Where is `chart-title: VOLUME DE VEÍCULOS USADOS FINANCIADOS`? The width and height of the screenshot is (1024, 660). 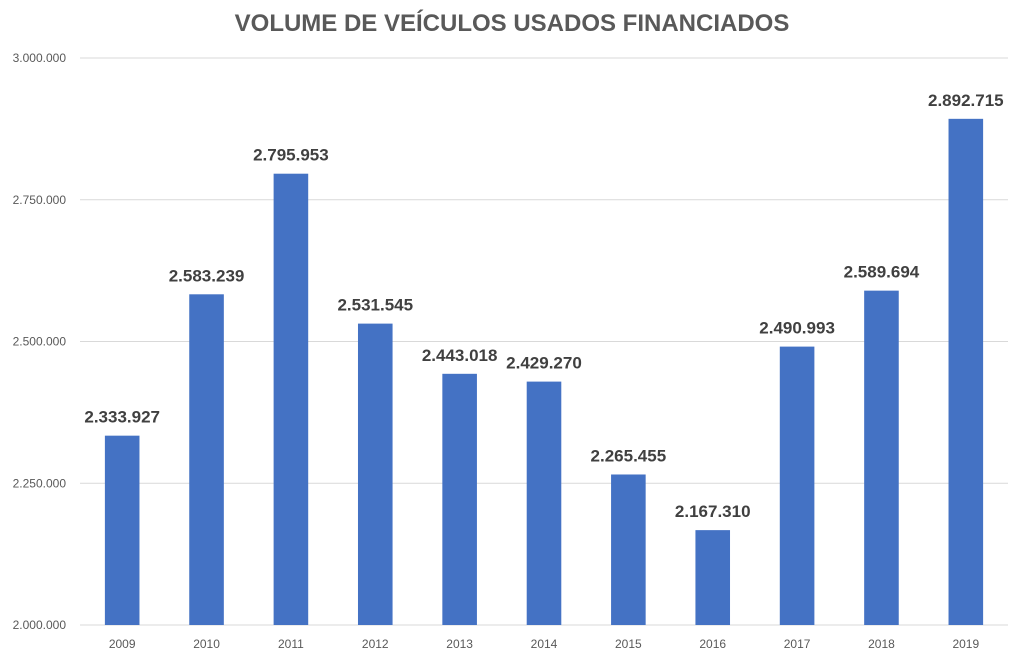 chart-title: VOLUME DE VEÍCULOS USADOS FINANCIADOS is located at coordinates (512, 23).